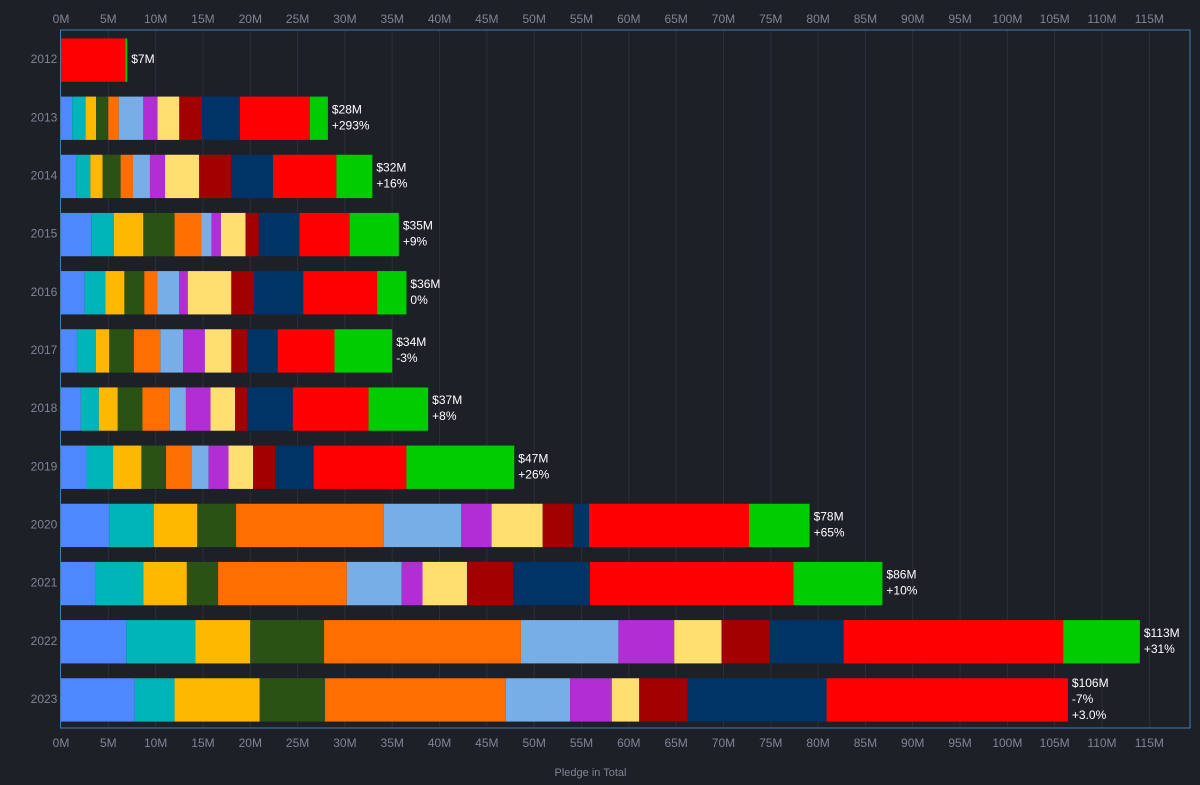 This screenshot has width=1200, height=785. What do you see at coordinates (61, 19) in the screenshot?
I see `x-tick-label-top: 0M` at bounding box center [61, 19].